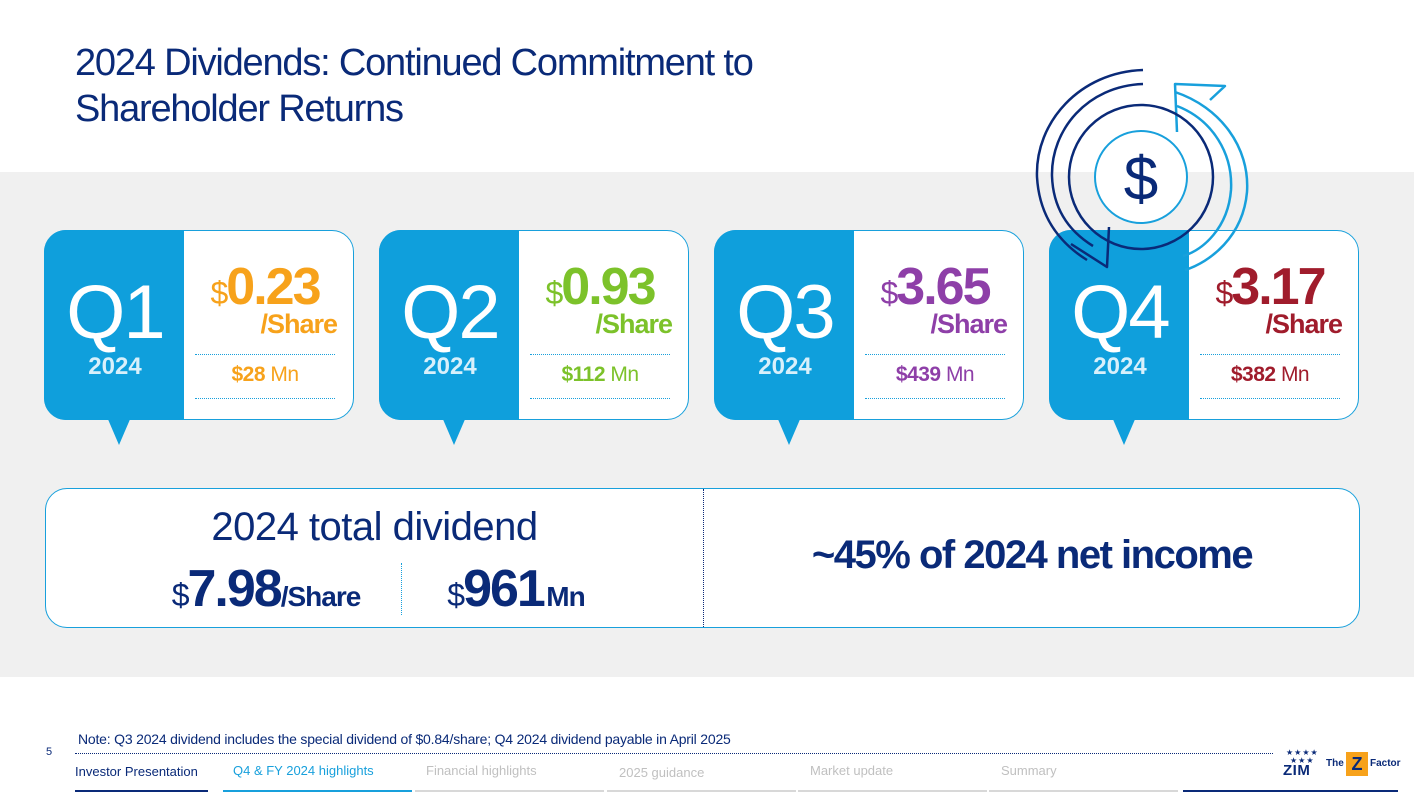 The height and width of the screenshot is (793, 1414). Describe the element at coordinates (504, 589) in the screenshot. I see `total-mn-value: 961` at that location.